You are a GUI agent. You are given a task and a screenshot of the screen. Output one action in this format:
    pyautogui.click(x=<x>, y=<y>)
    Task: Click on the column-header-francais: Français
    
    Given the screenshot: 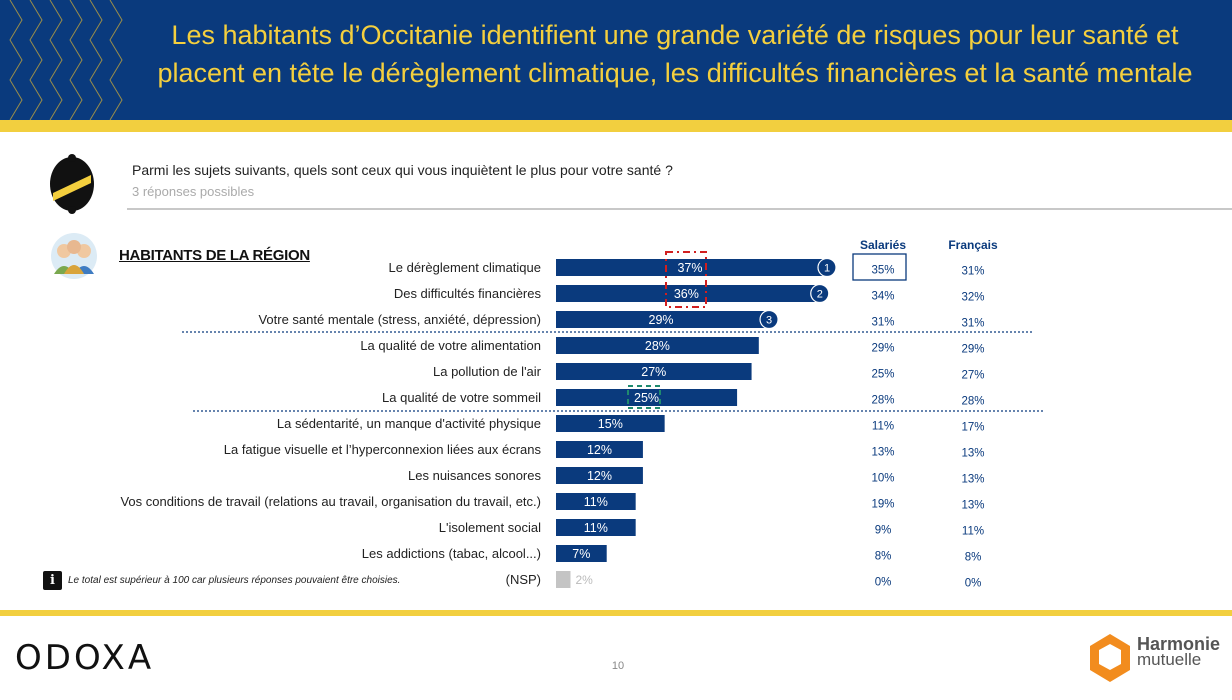 What is the action you would take?
    pyautogui.click(x=973, y=245)
    